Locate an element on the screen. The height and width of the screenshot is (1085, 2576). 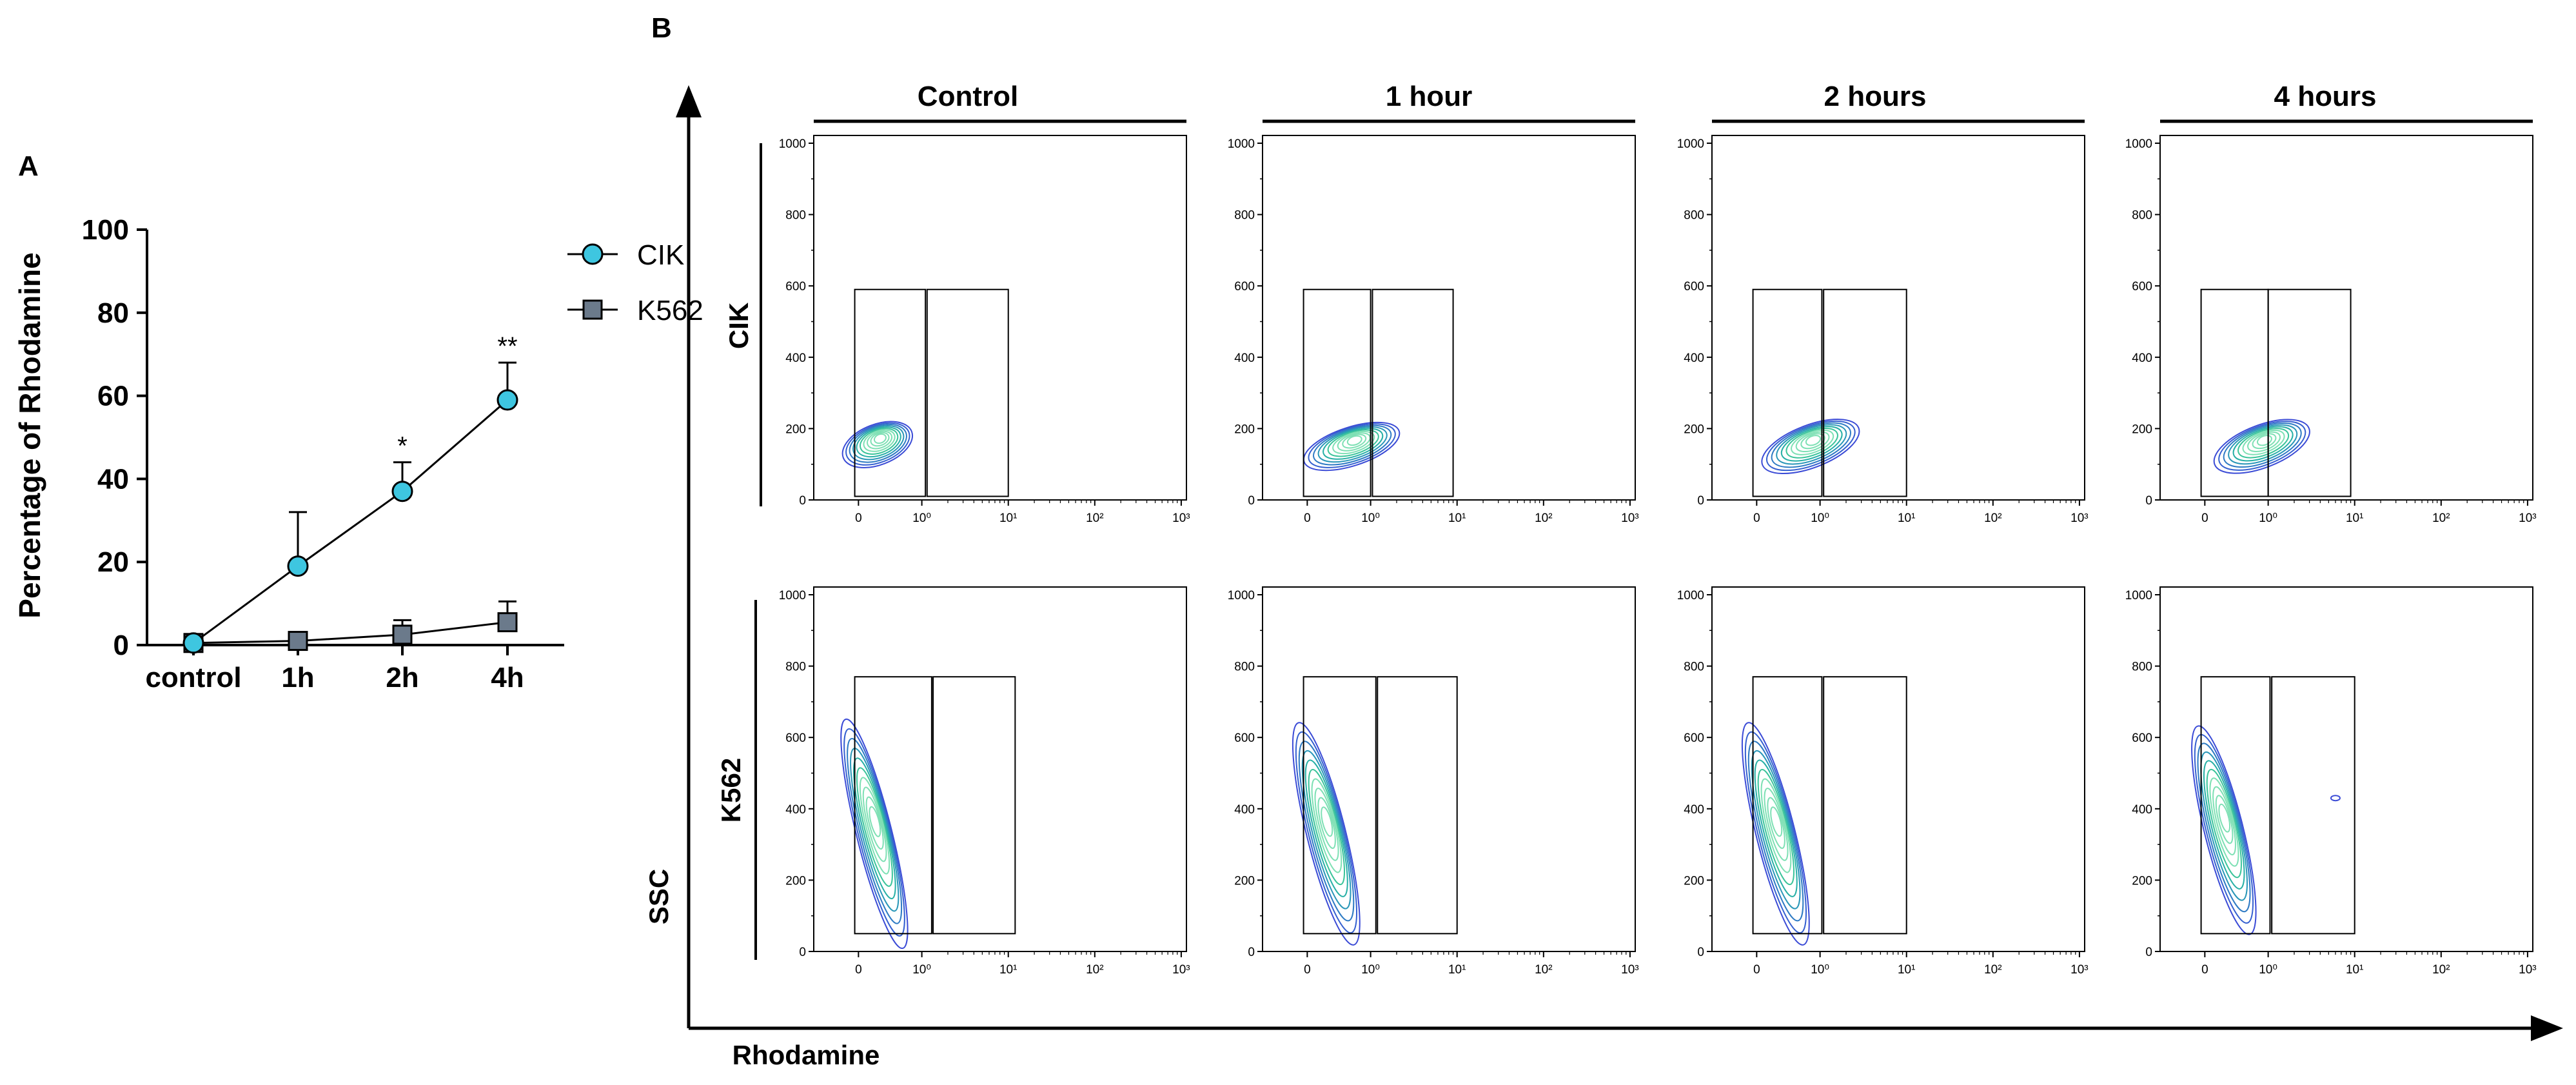
flow-plot-cik-4-hours: 0 200 400 600 800 1000 0 10⁰ 10¹ 10² 10³ is located at coordinates (2331, 330).